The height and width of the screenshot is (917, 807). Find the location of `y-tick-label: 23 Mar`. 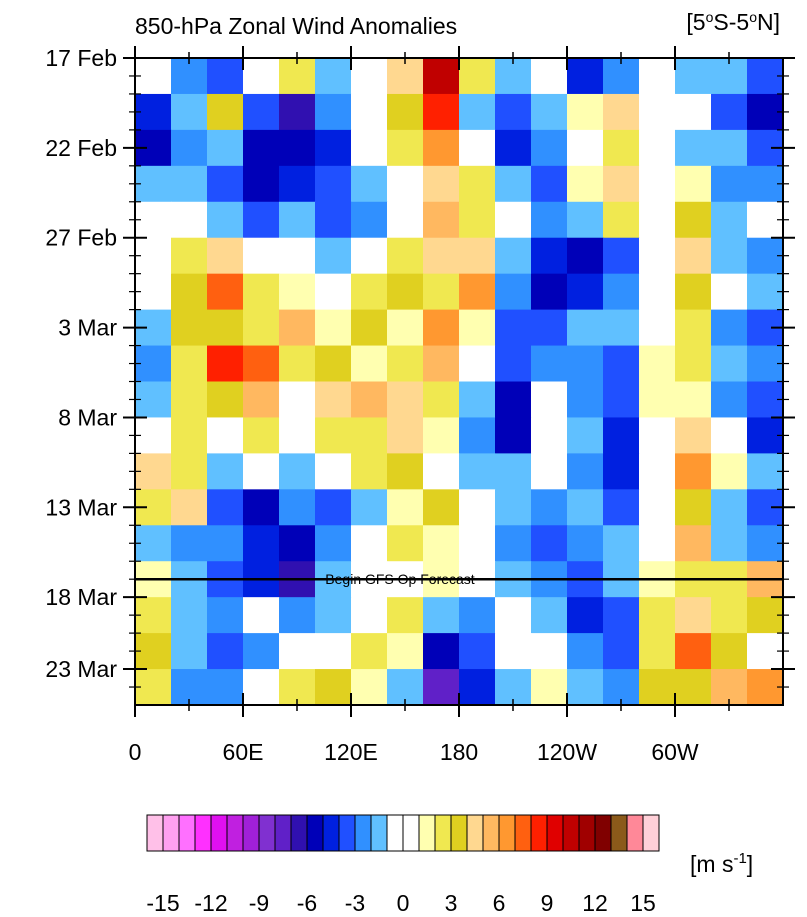

y-tick-label: 23 Mar is located at coordinates (81, 669).